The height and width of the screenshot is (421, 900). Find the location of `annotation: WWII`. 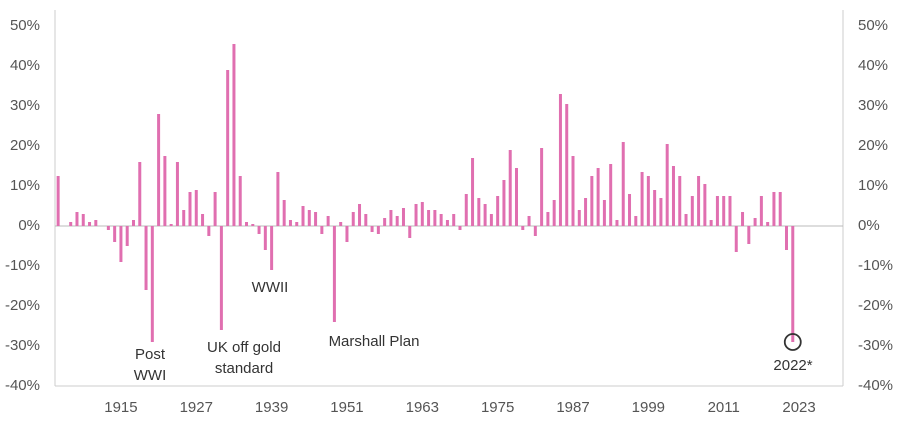

annotation: WWII is located at coordinates (270, 287).